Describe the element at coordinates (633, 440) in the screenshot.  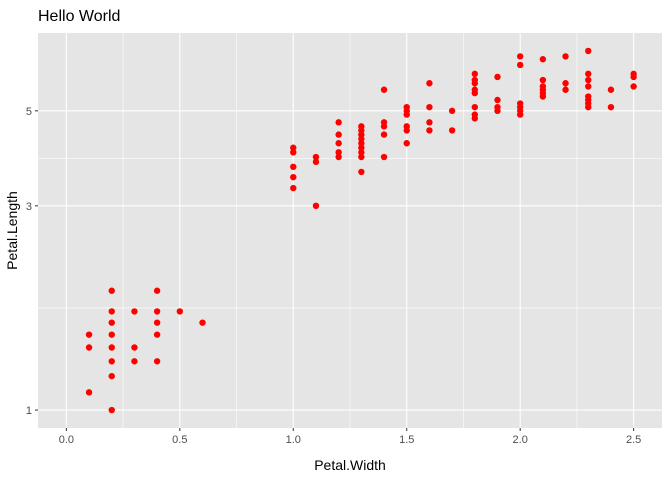
I see `x-tick-label: 2.5` at that location.